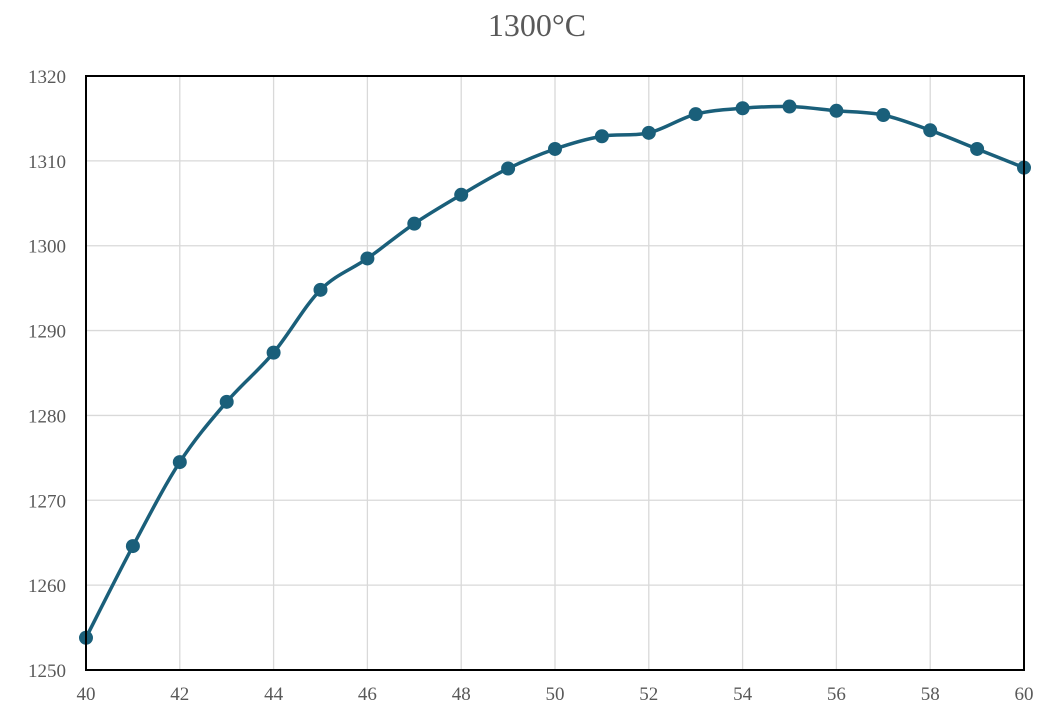  What do you see at coordinates (86, 694) in the screenshot?
I see `x-tick-label: 40` at bounding box center [86, 694].